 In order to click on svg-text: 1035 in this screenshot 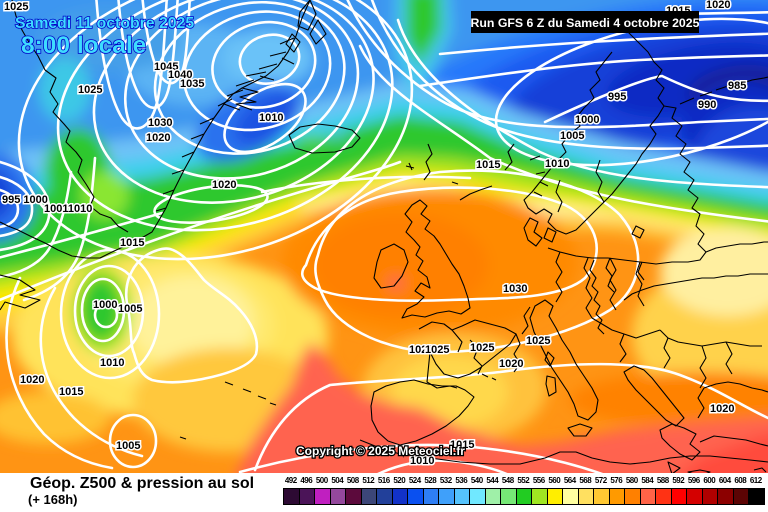, I will do `click(192, 84)`.